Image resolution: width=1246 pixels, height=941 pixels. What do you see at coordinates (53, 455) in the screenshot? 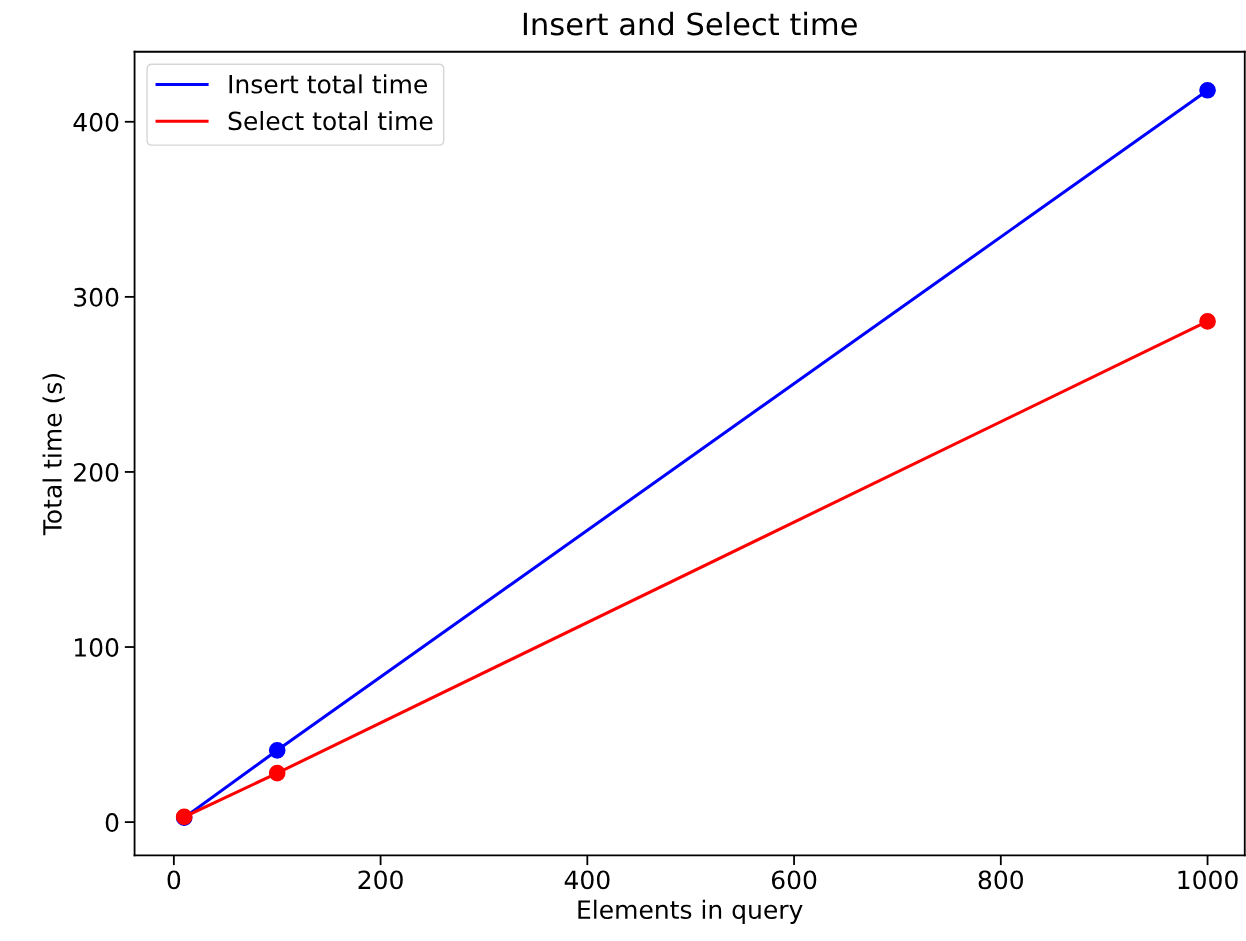
I see `y-axis-title: Total time (s)` at bounding box center [53, 455].